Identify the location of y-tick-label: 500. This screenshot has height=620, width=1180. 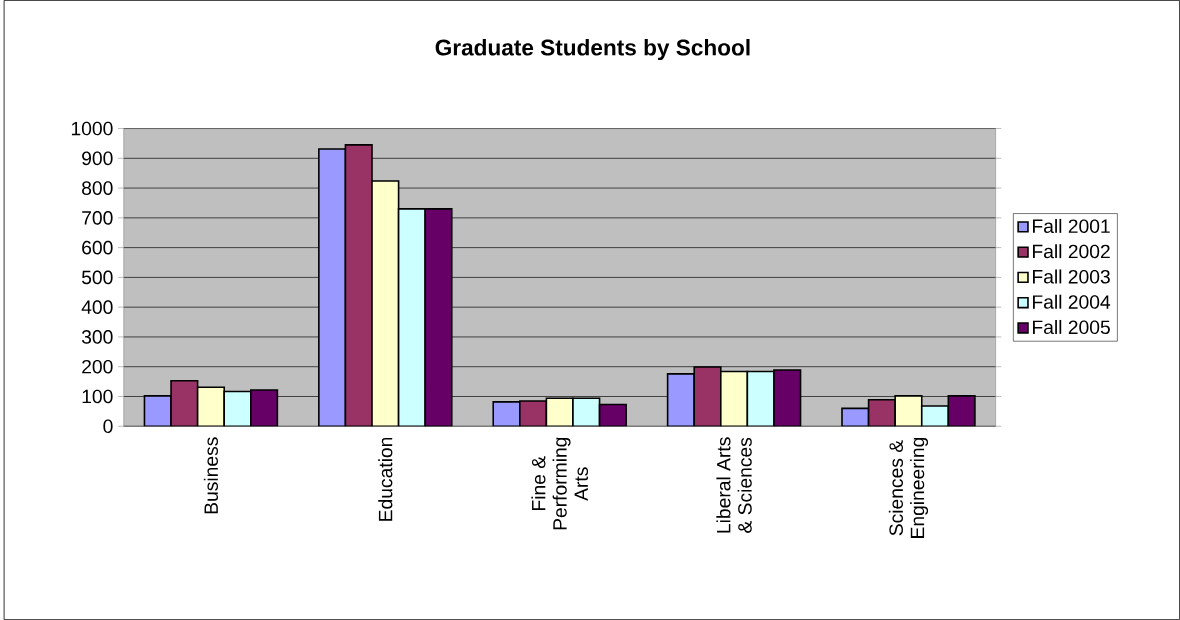
(97, 277).